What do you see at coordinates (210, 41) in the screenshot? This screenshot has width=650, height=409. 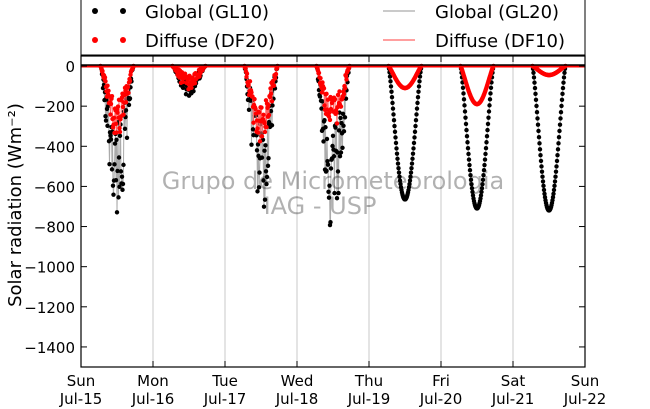 I see `legend-label: Diffuse (DF20)` at bounding box center [210, 41].